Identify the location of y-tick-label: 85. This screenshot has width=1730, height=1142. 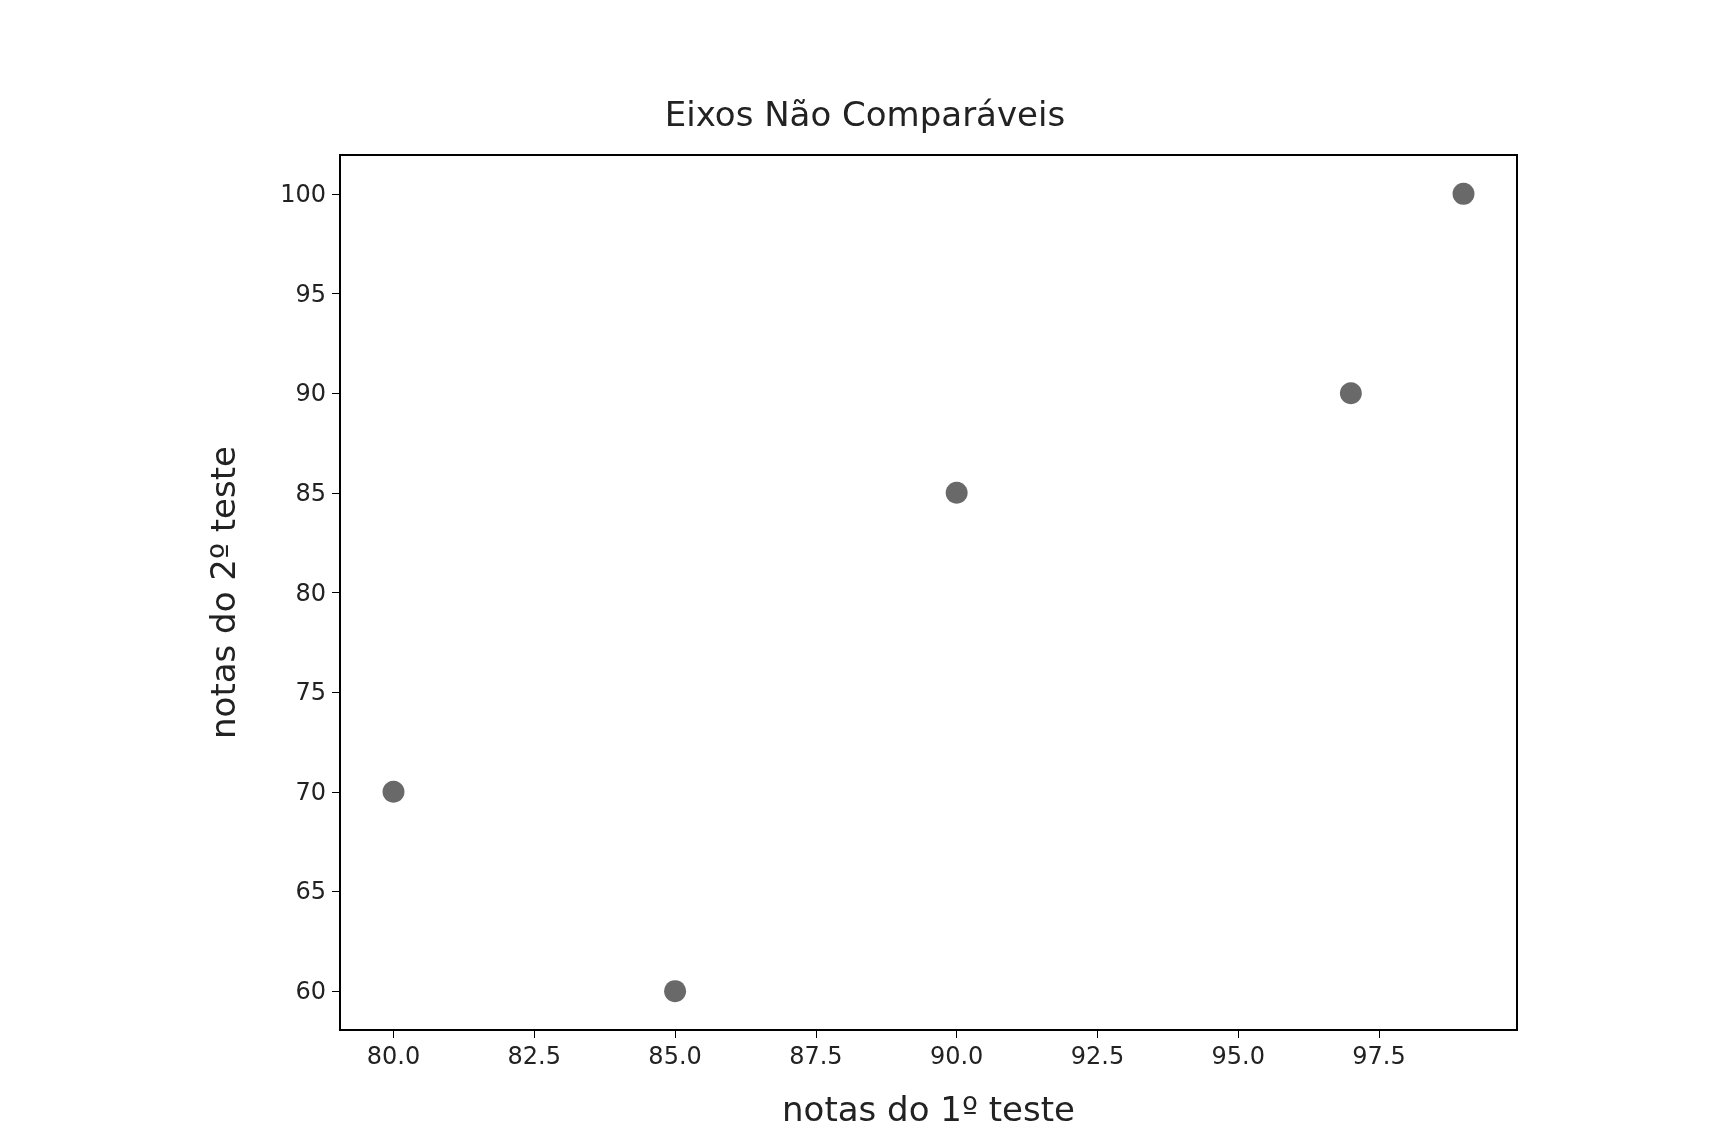
(310, 492).